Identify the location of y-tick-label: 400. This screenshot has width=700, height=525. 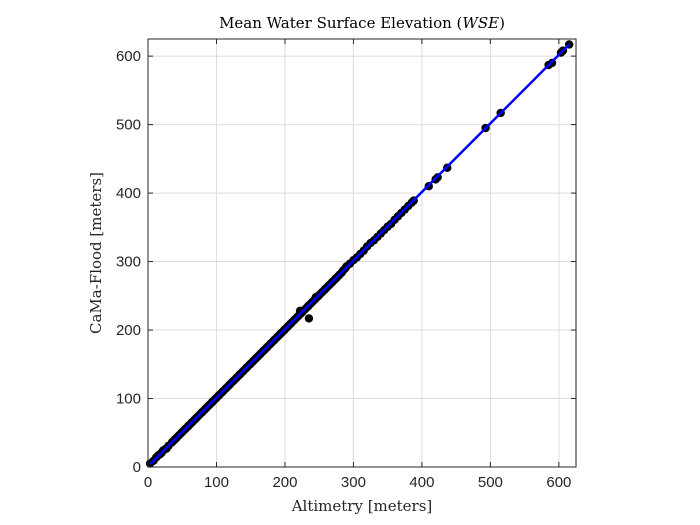
(128, 193).